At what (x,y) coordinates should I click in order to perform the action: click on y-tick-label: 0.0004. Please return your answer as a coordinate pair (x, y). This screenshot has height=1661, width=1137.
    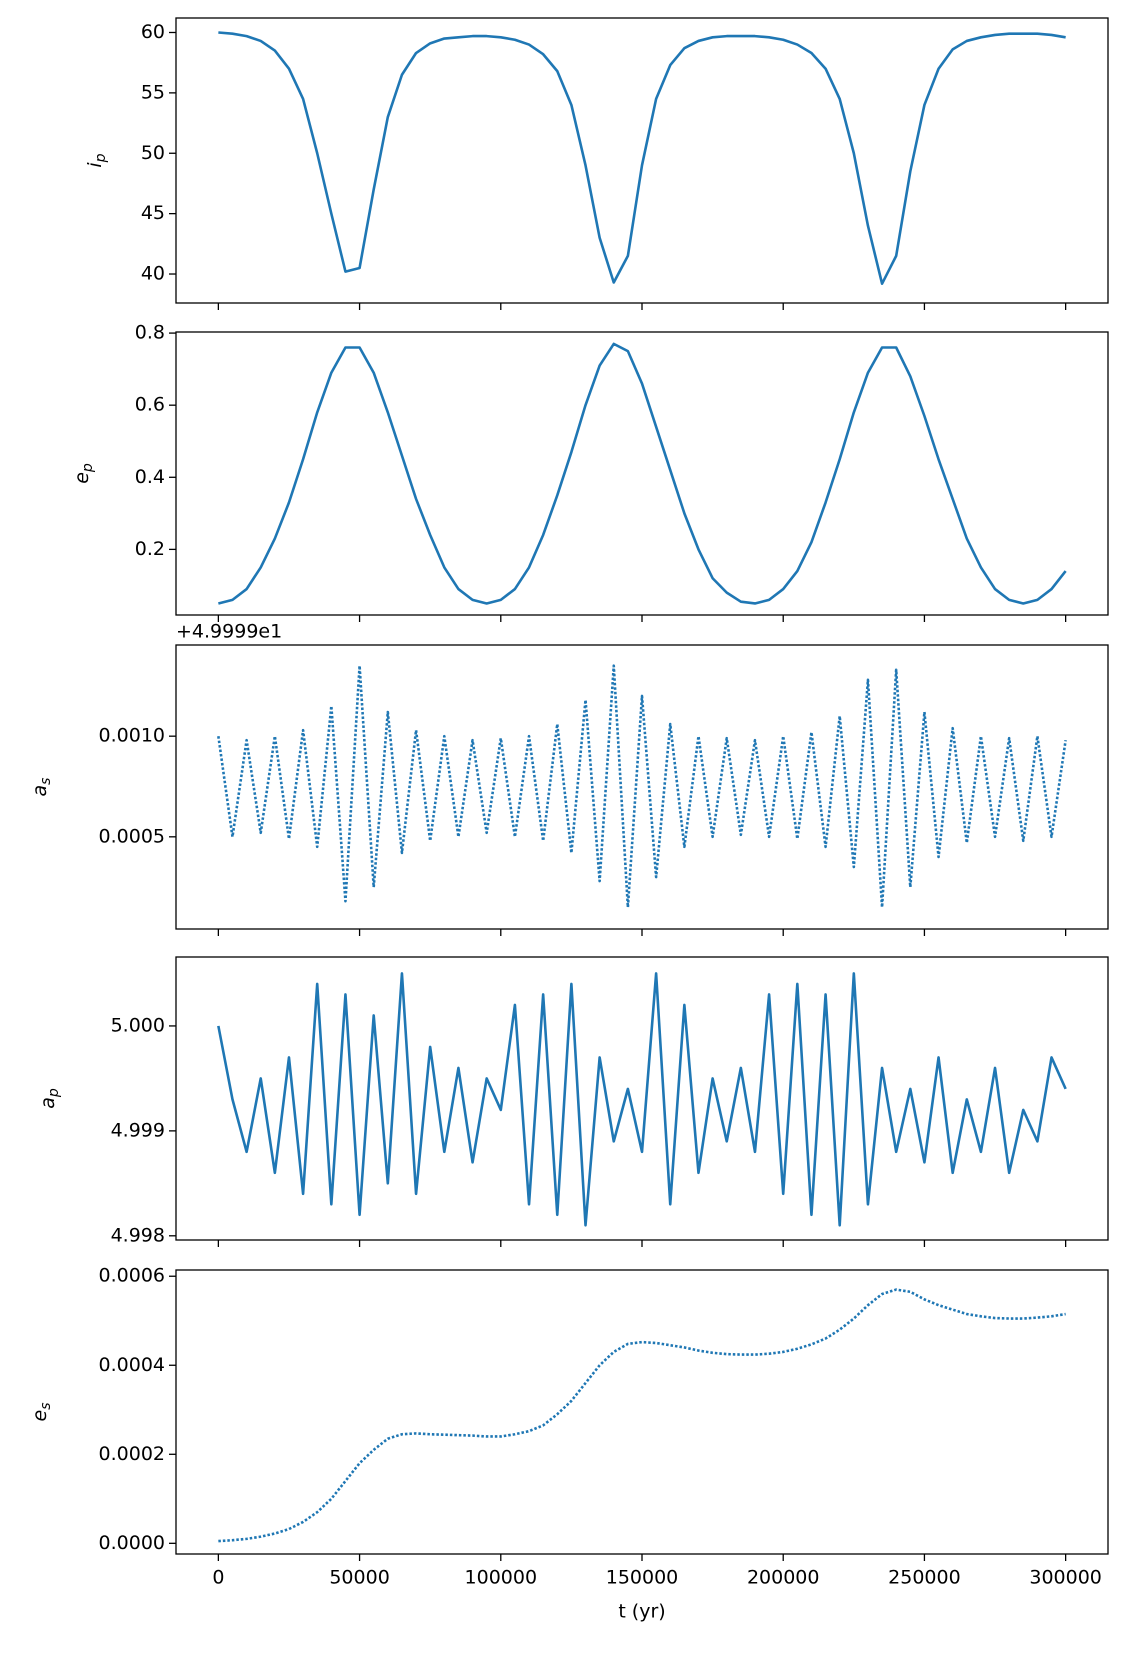
    Looking at the image, I should click on (132, 1365).